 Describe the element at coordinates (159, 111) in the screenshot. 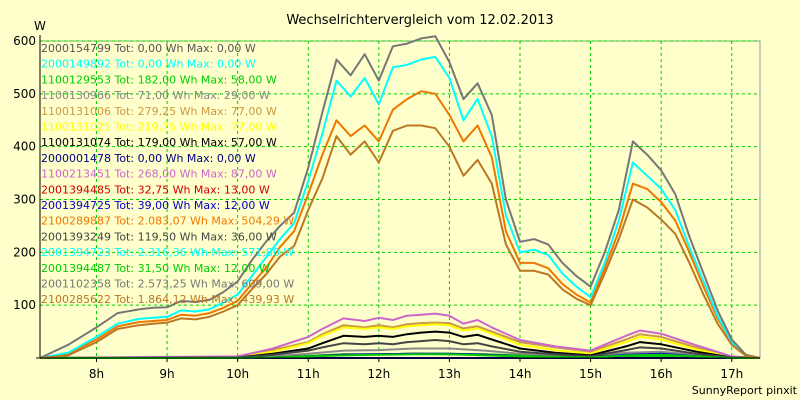

I see `legend-entry-4: 1100131006 Tot: 279,25 Wh Max: 77,00 W` at that location.